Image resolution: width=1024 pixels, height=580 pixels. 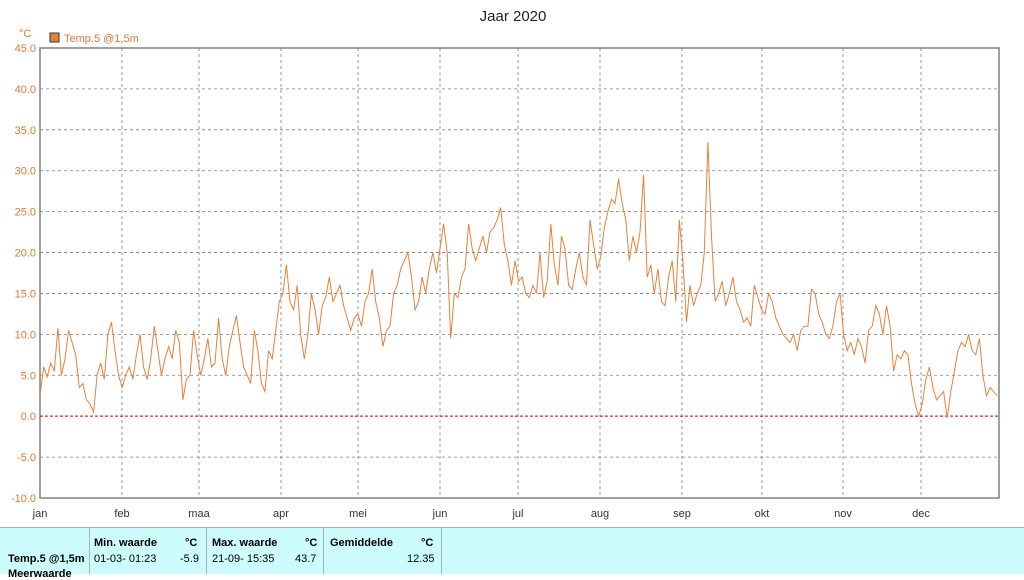 I want to click on row2-label: Meerwaarde, so click(x=40, y=574).